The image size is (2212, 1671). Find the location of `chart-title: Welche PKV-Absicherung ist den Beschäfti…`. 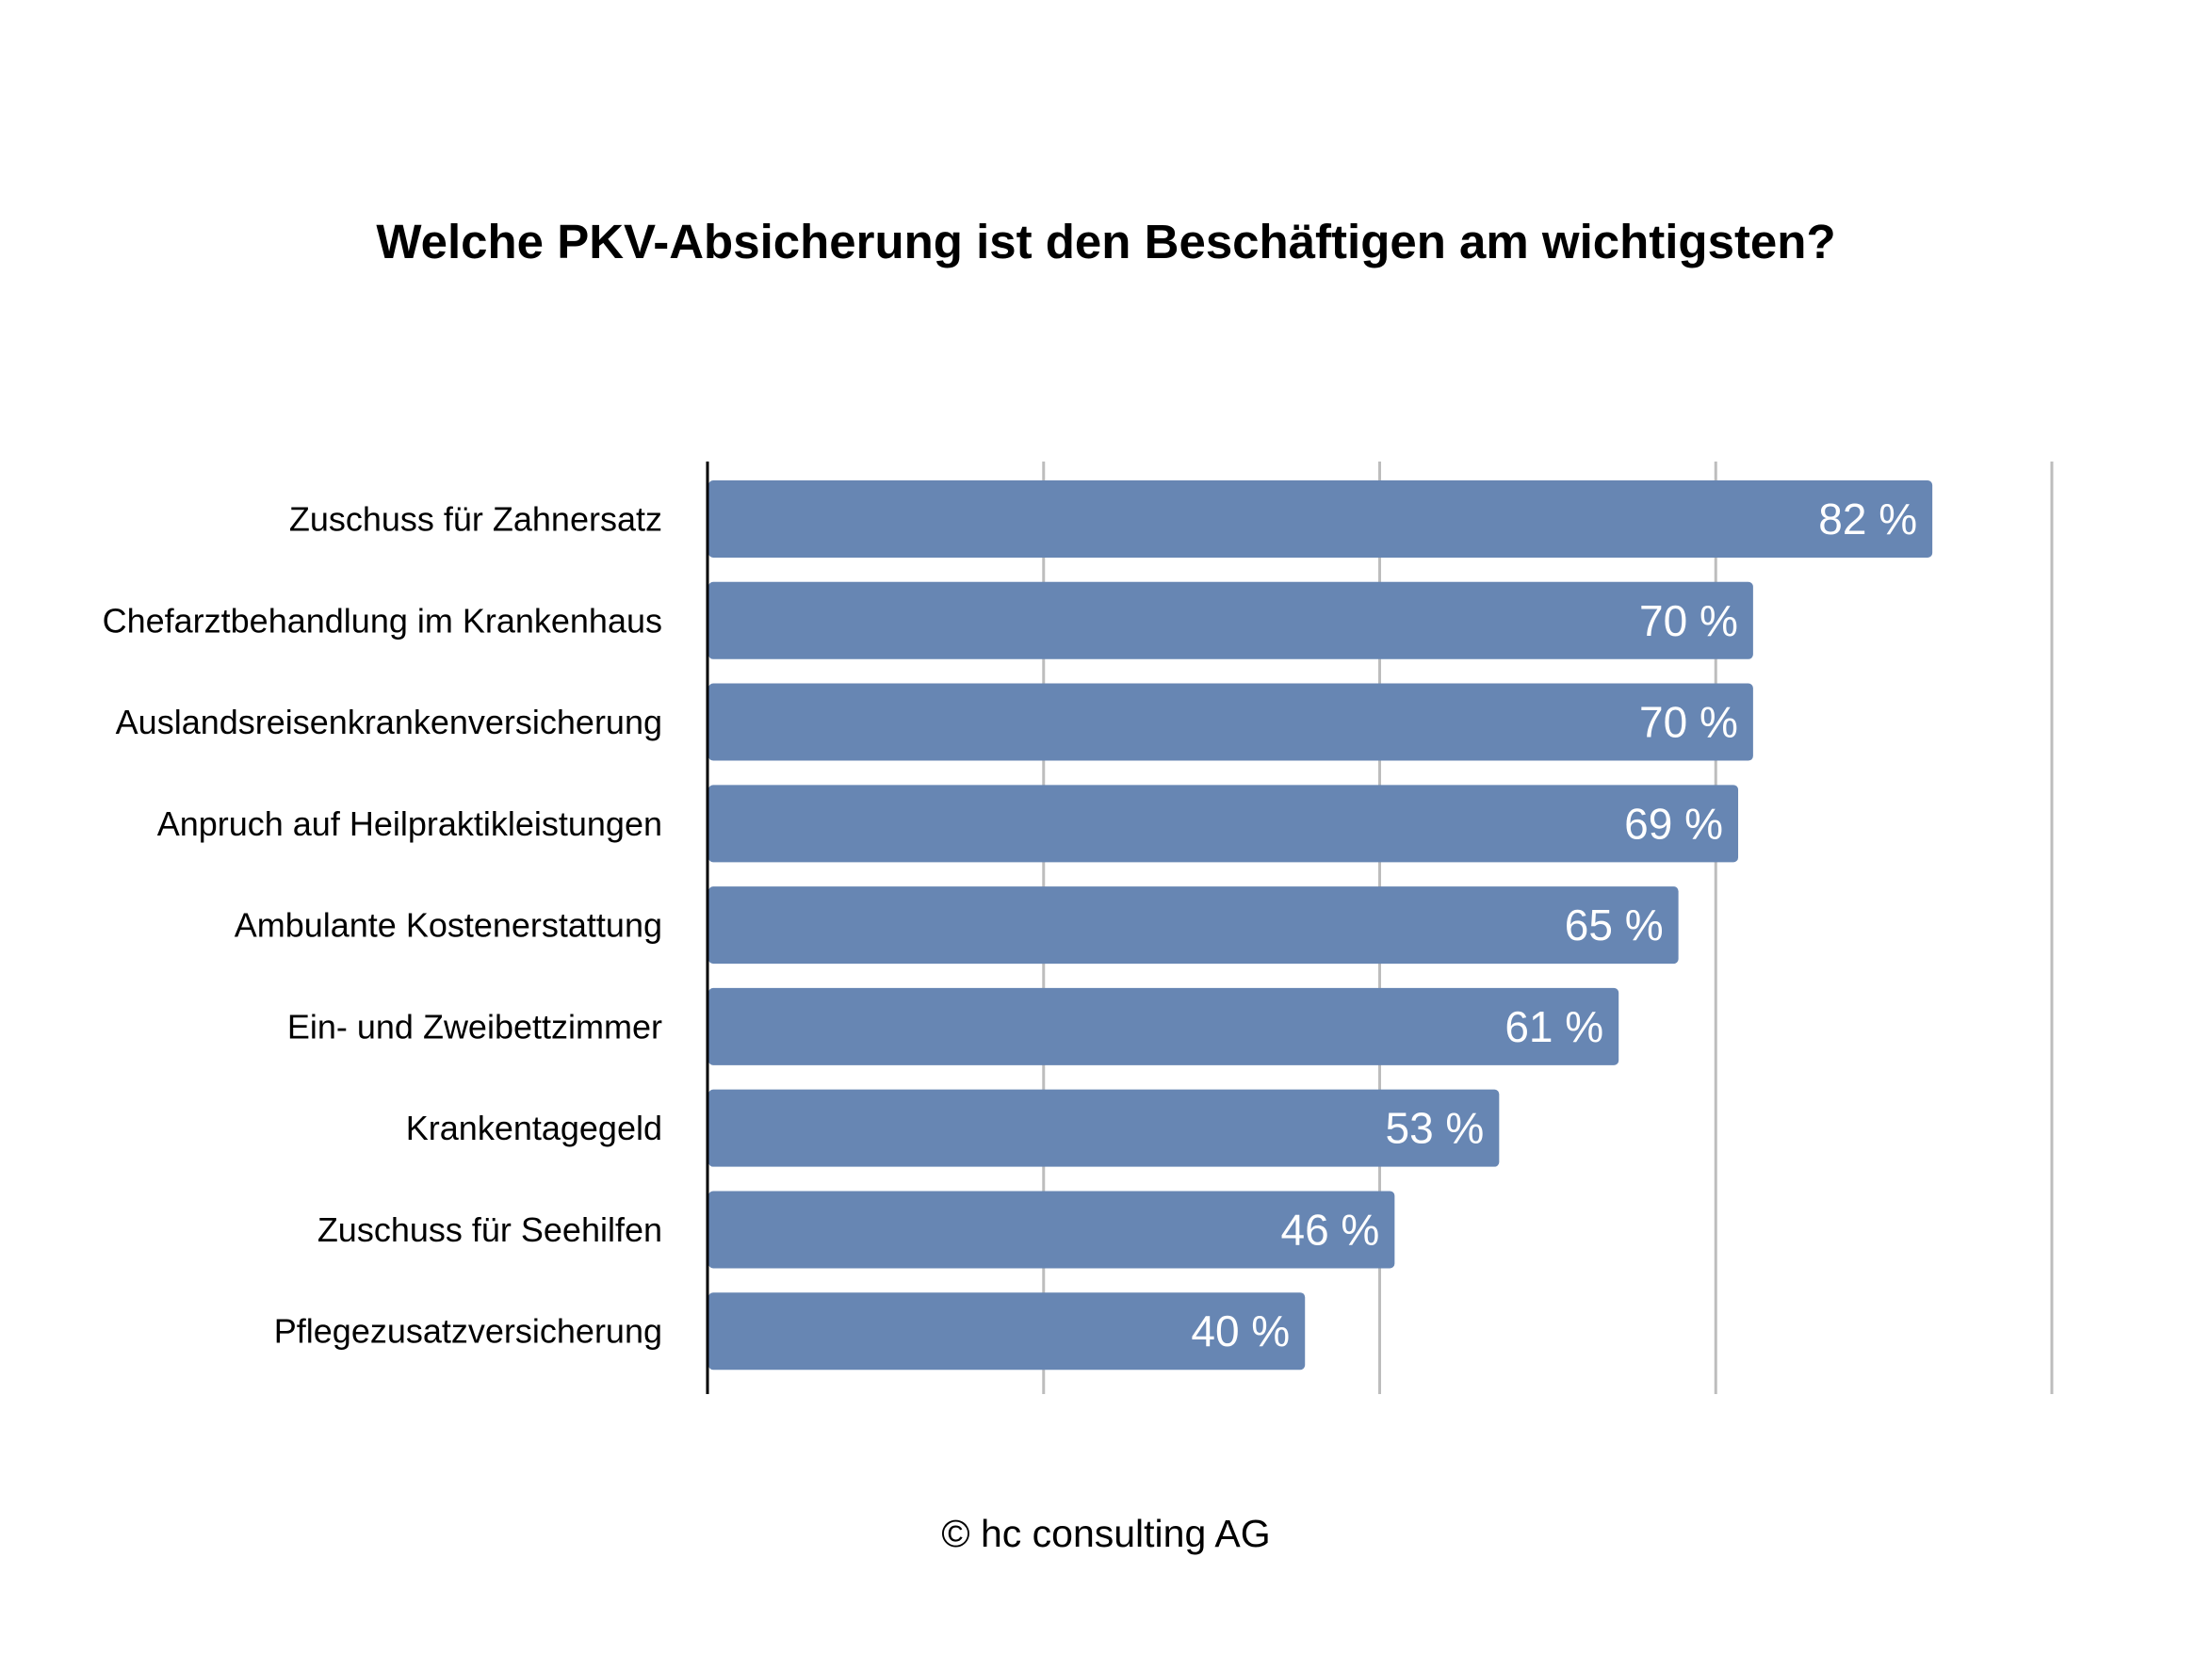

chart-title: Welche PKV-Absicherung ist den Beschäfti… is located at coordinates (1106, 241).